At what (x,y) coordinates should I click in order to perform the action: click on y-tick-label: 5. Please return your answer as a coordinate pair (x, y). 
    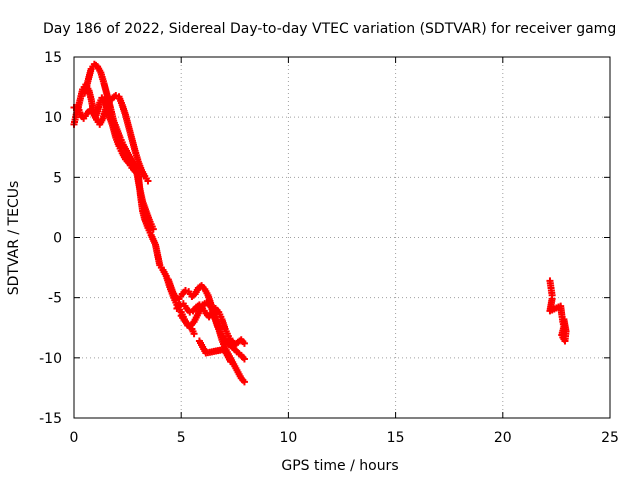
    Looking at the image, I should click on (57, 178).